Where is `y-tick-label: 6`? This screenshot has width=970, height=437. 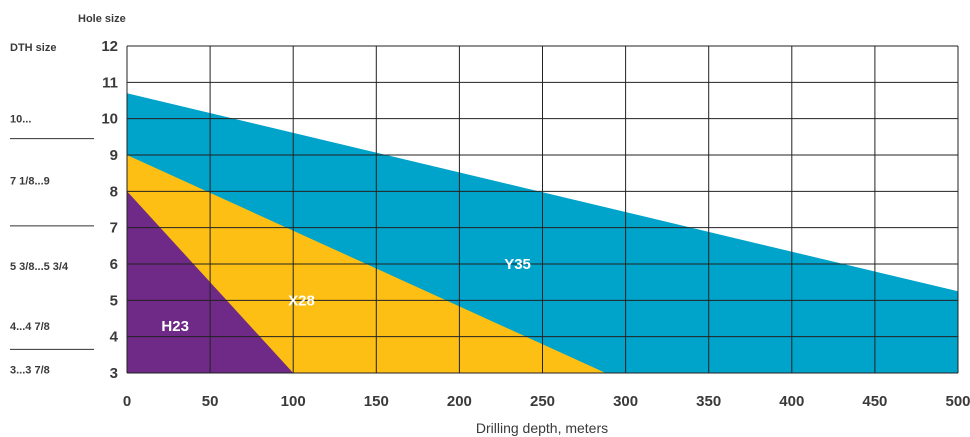
y-tick-label: 6 is located at coordinates (114, 264).